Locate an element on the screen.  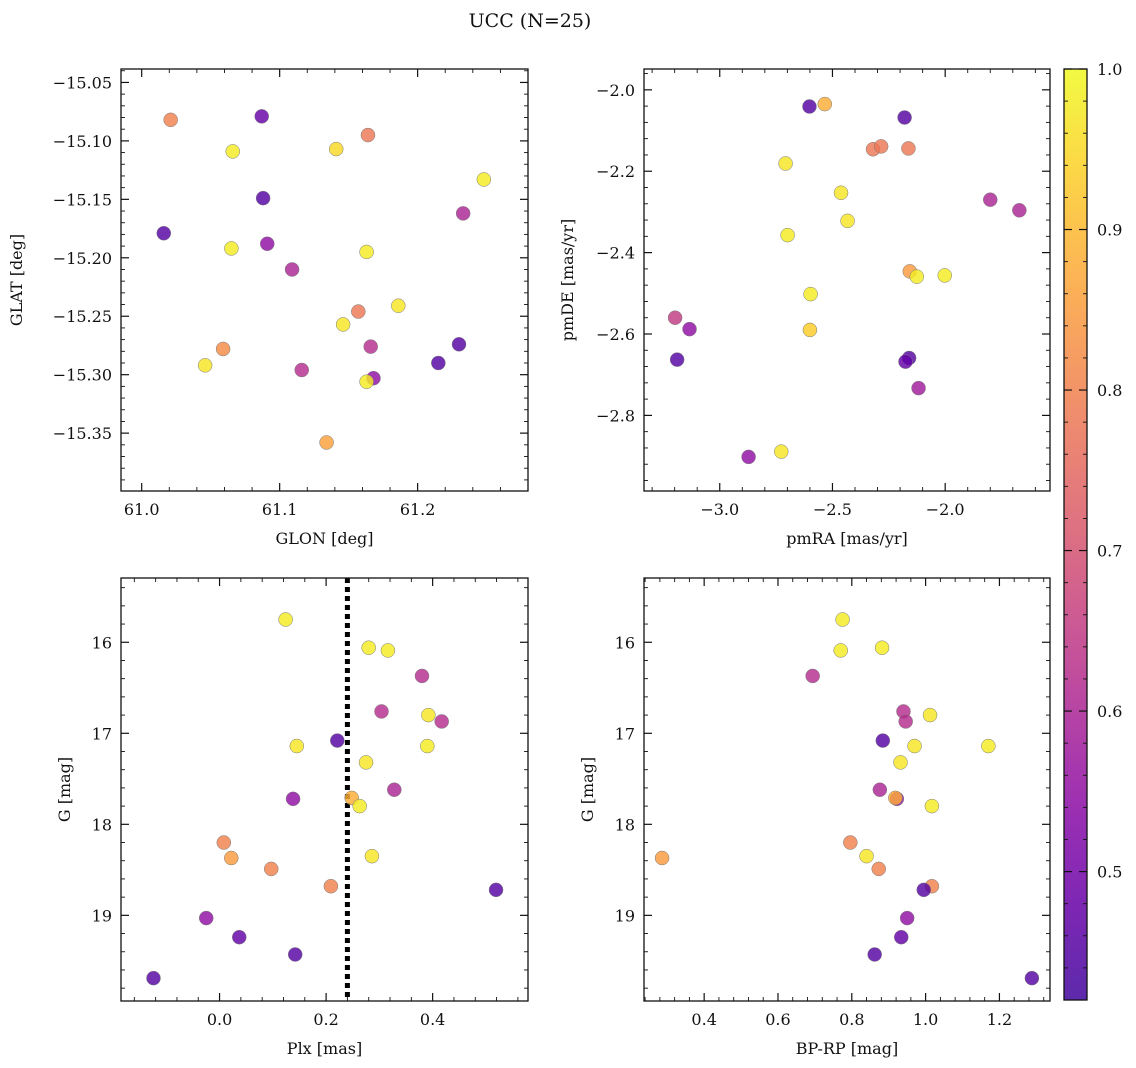
y-tick-label: −15.35 is located at coordinates (82, 433).